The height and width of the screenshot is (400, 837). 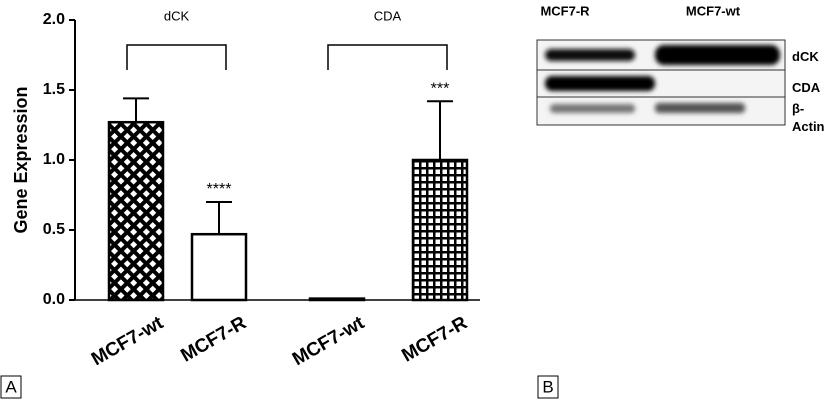 I want to click on panel-label: A, so click(x=11, y=386).